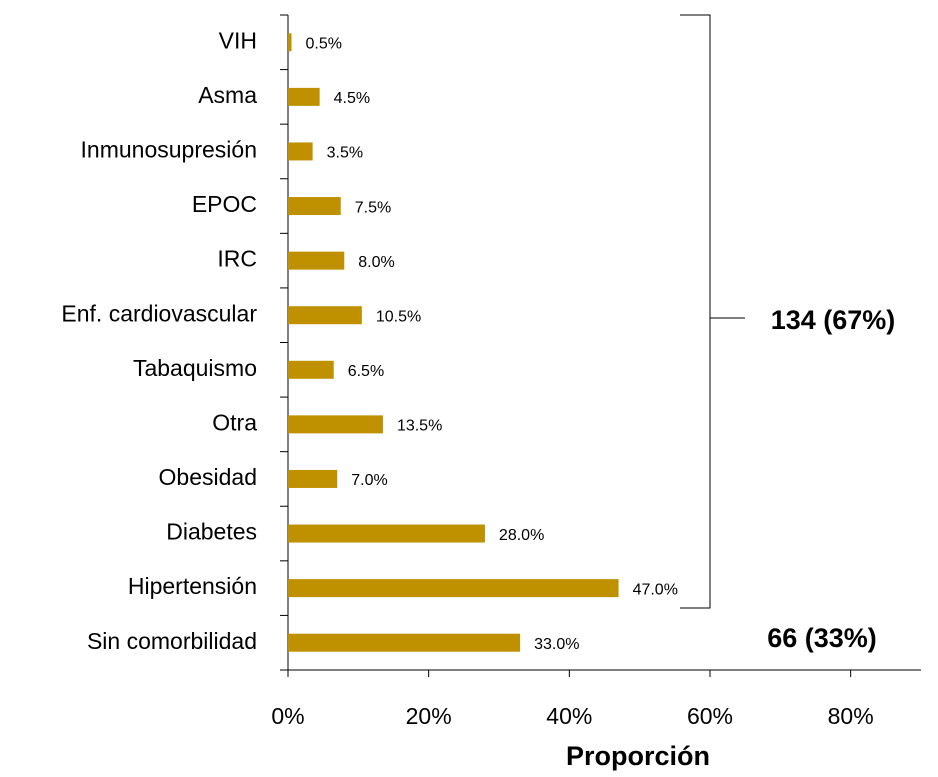 This screenshot has height=777, width=938. What do you see at coordinates (429, 716) in the screenshot?
I see `x-tick-label: 20%` at bounding box center [429, 716].